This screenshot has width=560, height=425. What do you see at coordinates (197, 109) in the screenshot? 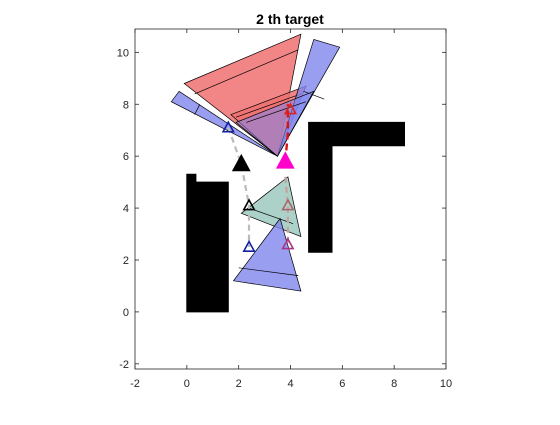
I see `cone-blue-left-arm-arc` at bounding box center [197, 109].